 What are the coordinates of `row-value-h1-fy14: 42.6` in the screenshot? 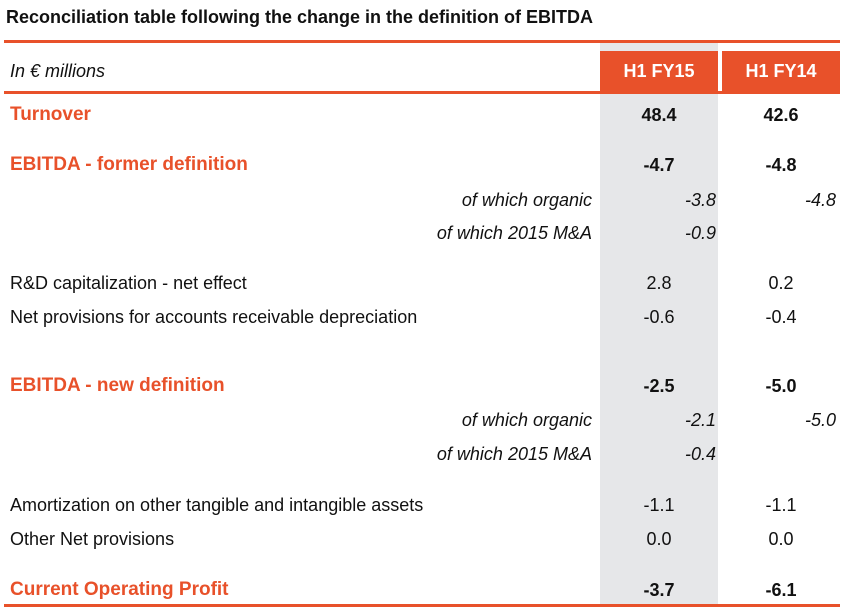 It's located at (781, 115).